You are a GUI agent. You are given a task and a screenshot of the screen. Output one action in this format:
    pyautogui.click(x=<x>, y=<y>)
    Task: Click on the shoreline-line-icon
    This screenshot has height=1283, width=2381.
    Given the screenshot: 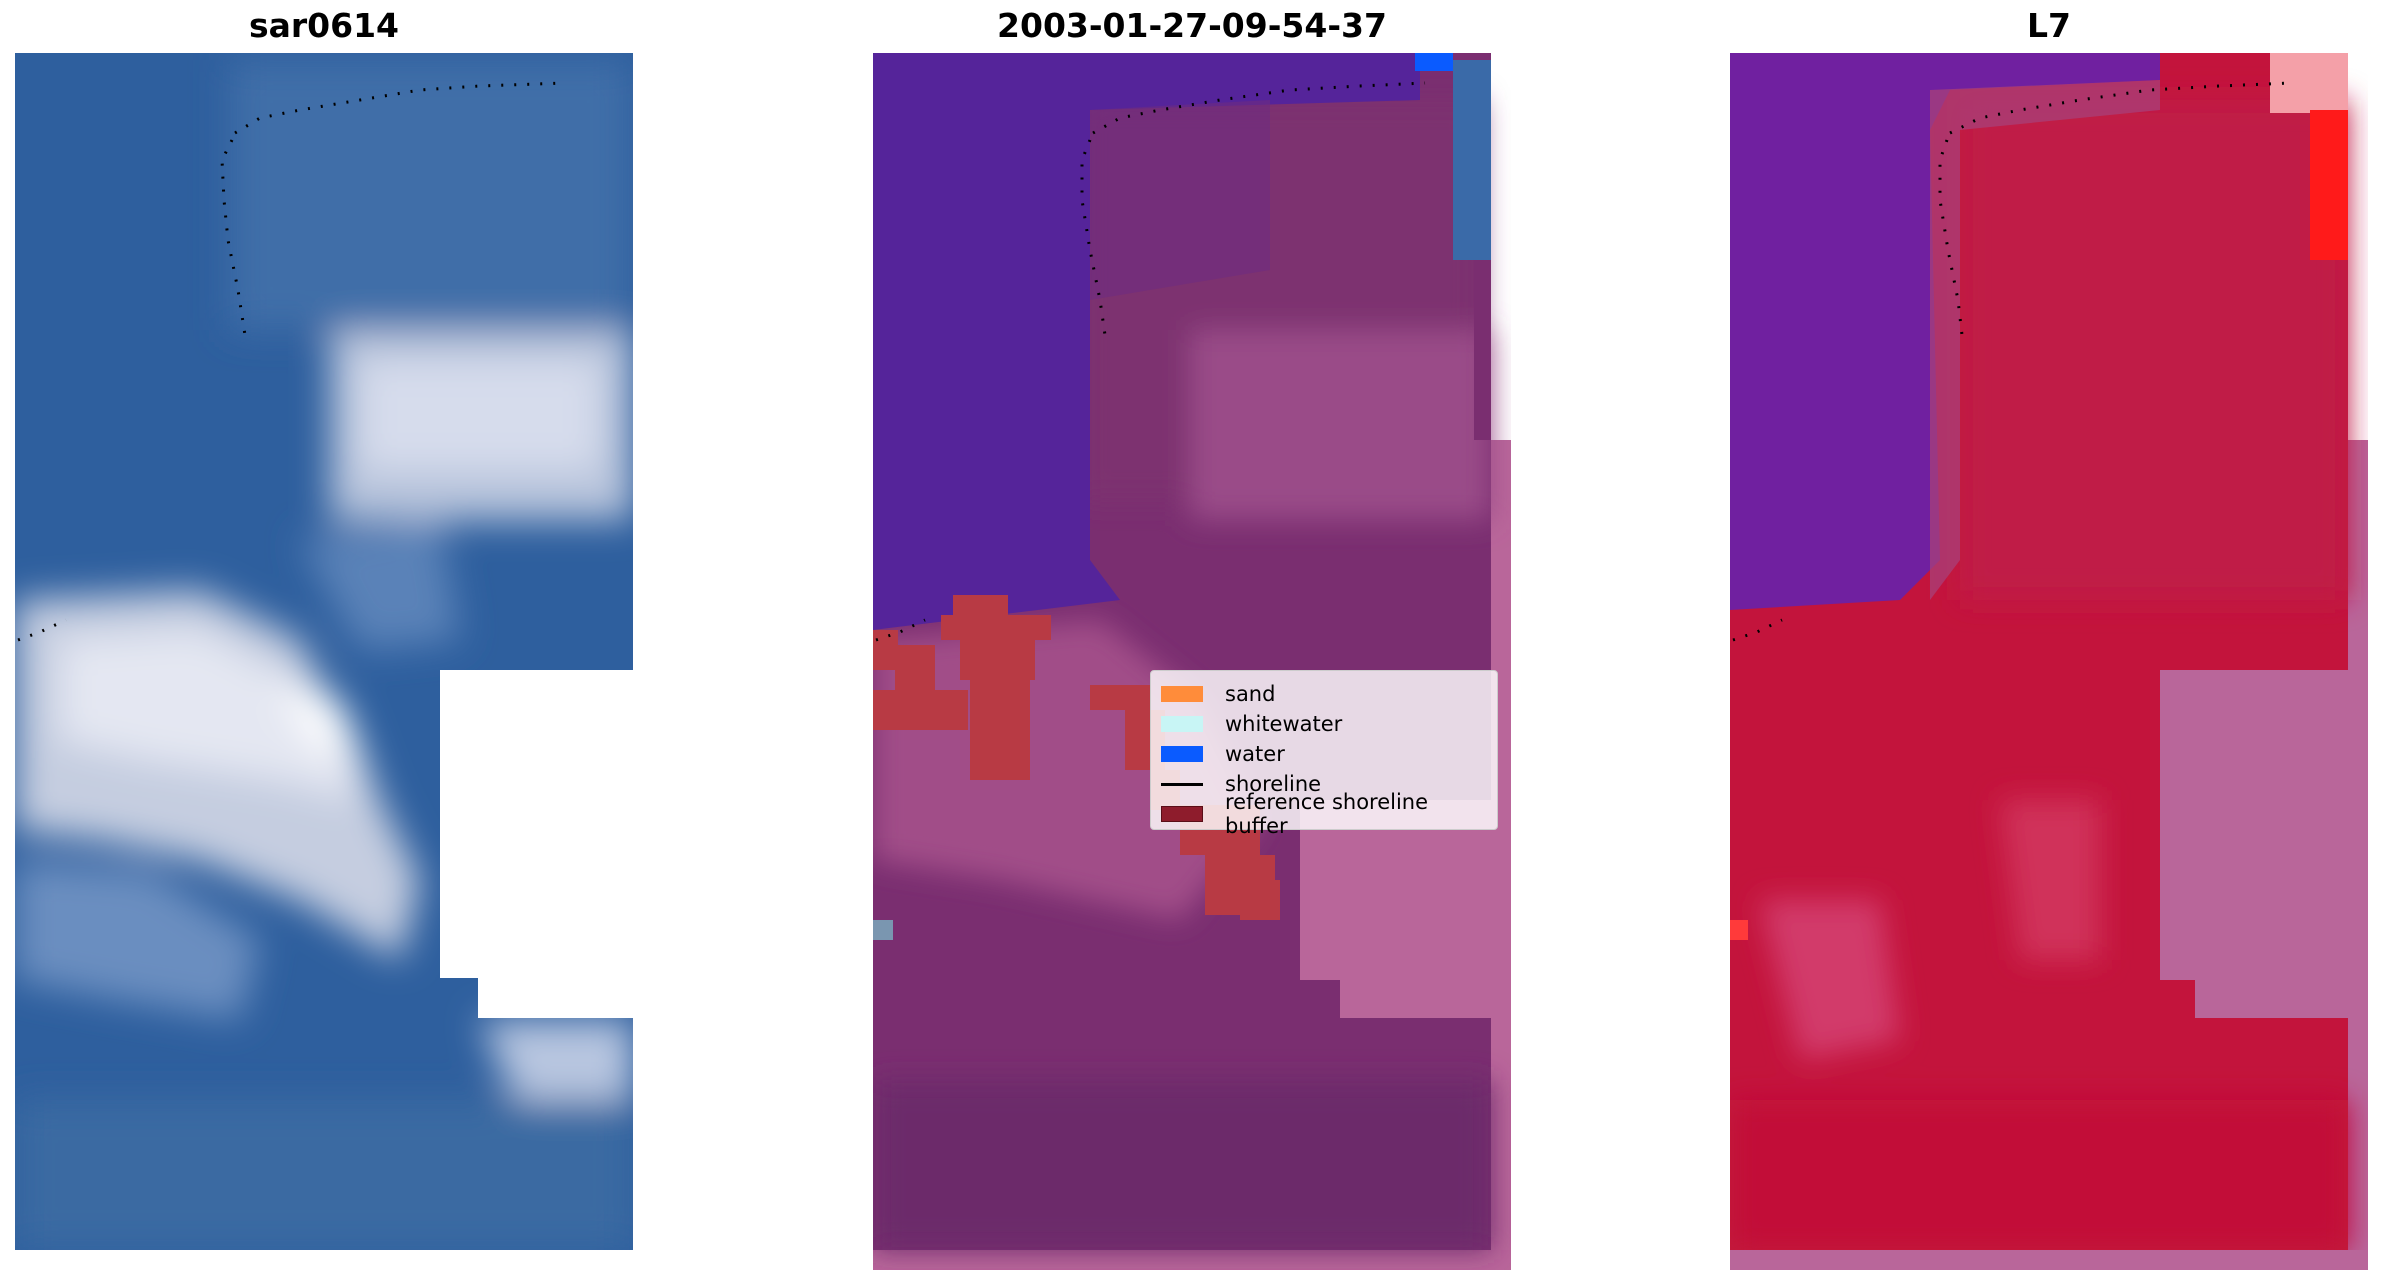 What is the action you would take?
    pyautogui.click(x=1182, y=784)
    